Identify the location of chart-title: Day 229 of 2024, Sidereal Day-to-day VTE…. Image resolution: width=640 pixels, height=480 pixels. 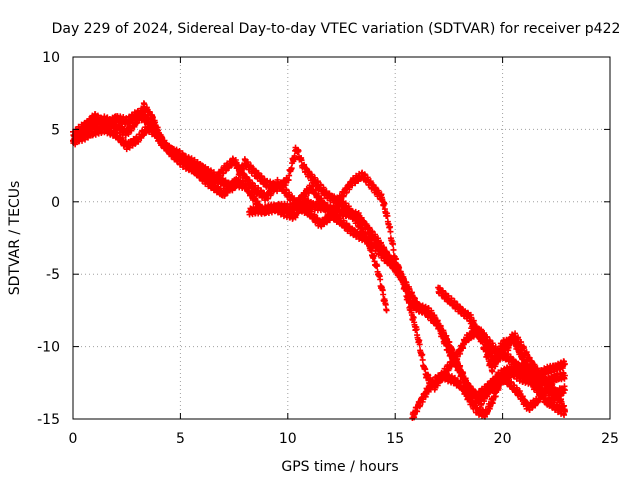
(336, 29).